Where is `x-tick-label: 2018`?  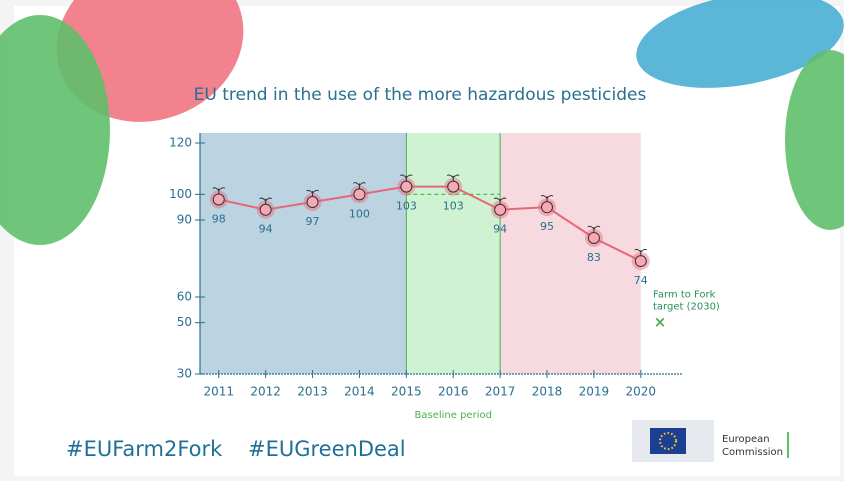 x-tick-label: 2018 is located at coordinates (547, 392).